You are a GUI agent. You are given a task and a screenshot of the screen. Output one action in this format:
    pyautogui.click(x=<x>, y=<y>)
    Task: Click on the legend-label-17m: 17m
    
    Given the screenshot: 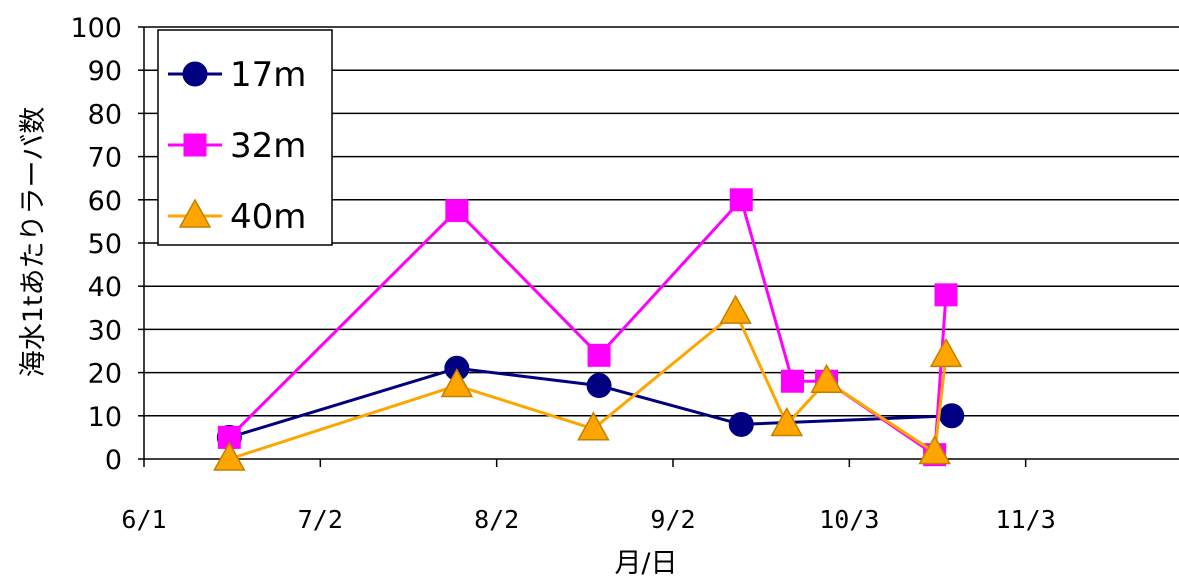 What is the action you would take?
    pyautogui.click(x=268, y=75)
    